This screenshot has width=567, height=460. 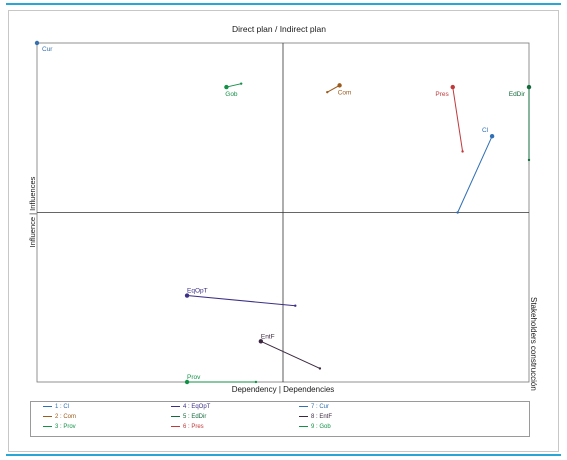 I want to click on indirect-point-eddir, so click(x=529, y=160).